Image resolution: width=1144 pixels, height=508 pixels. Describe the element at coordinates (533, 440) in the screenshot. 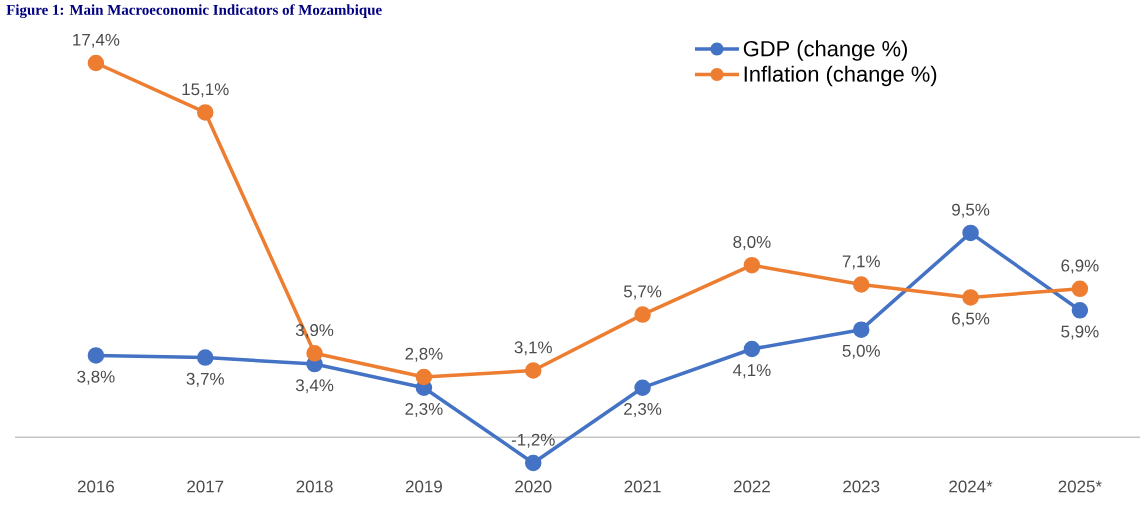

I see `data-label: -1,2%` at that location.